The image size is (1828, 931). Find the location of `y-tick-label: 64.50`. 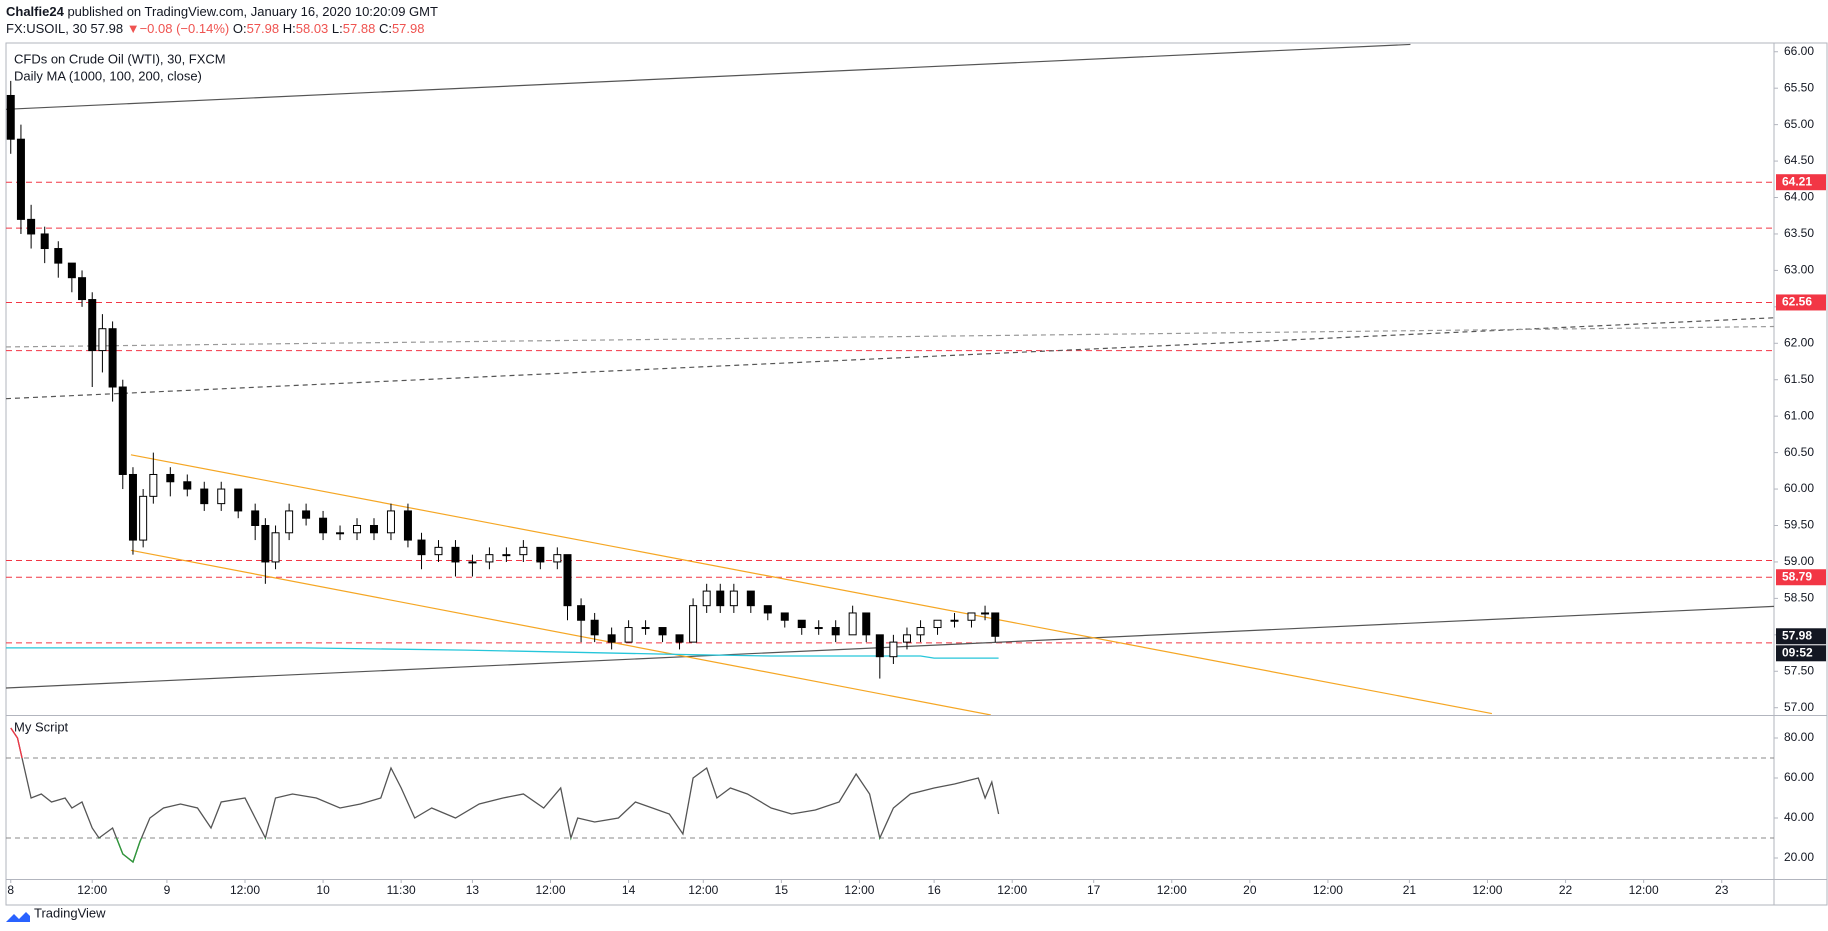

y-tick-label: 64.50 is located at coordinates (1799, 160).